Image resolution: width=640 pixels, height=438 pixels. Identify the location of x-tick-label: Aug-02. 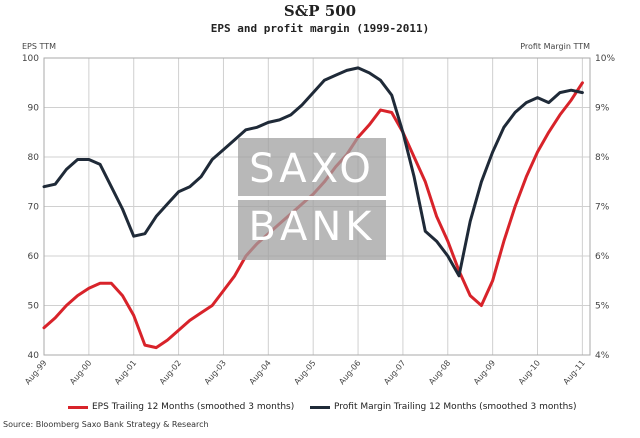
(170, 373).